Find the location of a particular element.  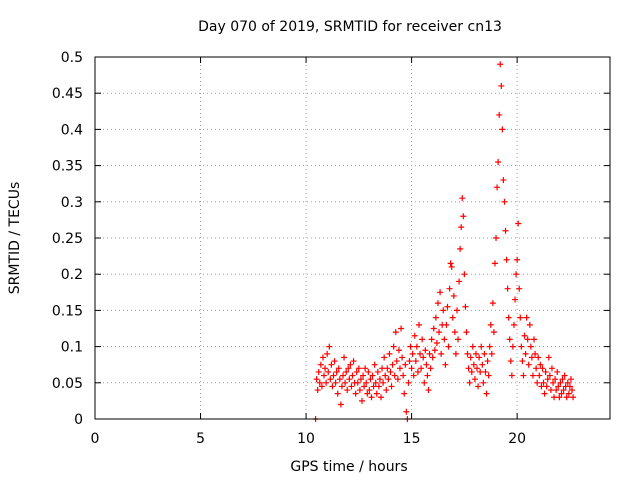

y-tick-label: 0.1 is located at coordinates (72, 348).